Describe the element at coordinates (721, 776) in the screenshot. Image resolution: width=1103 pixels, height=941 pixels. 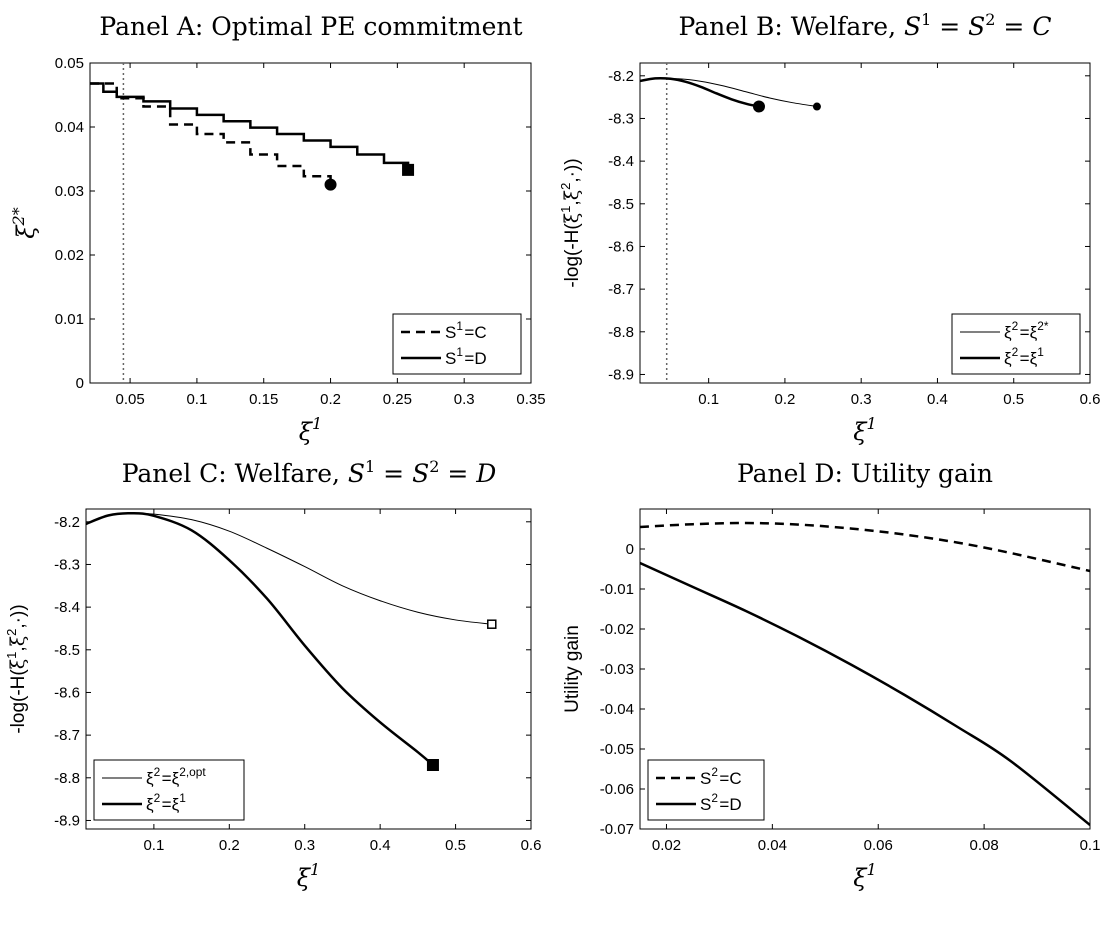
I see `legend-label: S2 =C` at that location.